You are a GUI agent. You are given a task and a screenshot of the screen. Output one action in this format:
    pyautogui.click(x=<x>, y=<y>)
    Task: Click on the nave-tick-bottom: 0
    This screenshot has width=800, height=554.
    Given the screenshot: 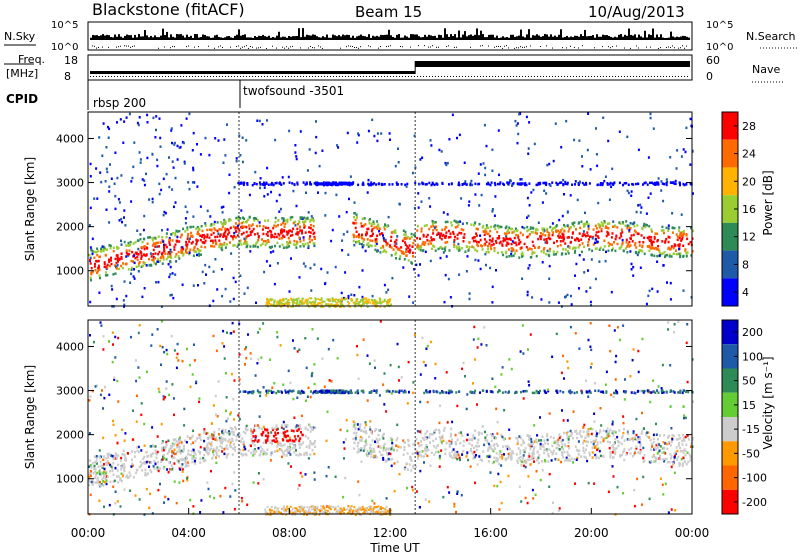 What is the action you would take?
    pyautogui.click(x=709, y=76)
    